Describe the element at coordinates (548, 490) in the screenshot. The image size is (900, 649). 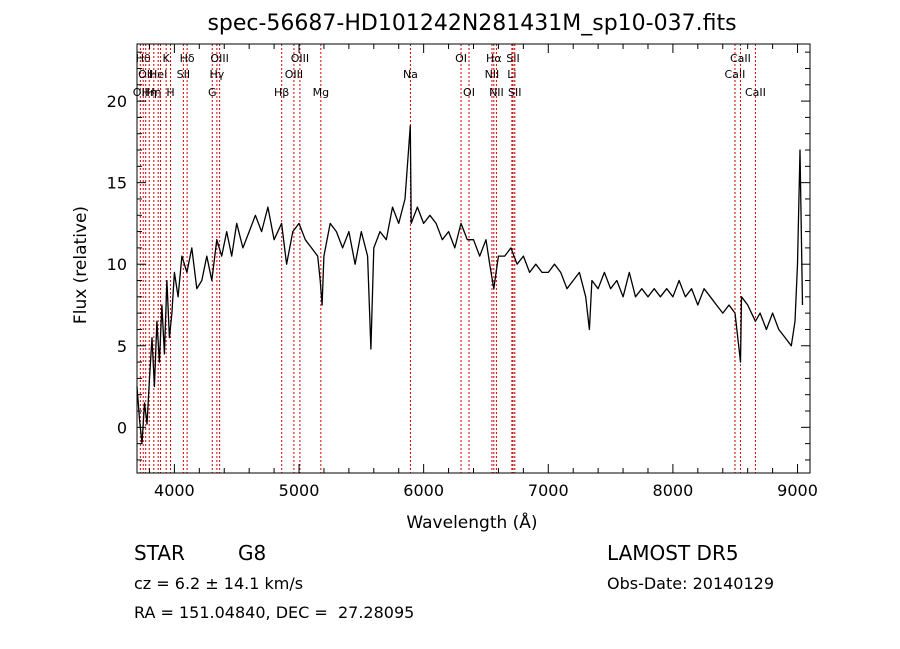
I see `x-tick-label-3: 7000` at that location.